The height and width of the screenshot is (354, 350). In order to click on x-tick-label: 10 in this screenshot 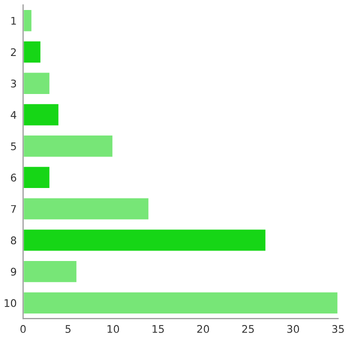, I will do `click(114, 329)`.